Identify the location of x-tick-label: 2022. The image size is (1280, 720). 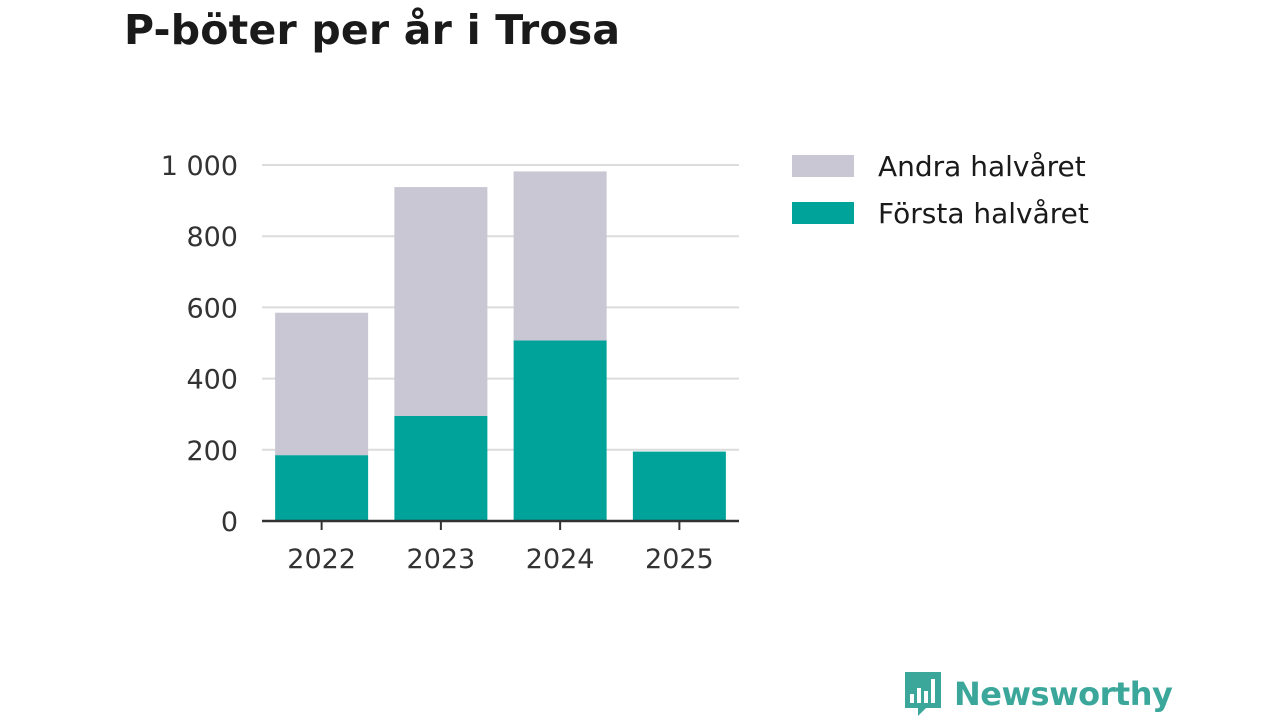
(321, 559).